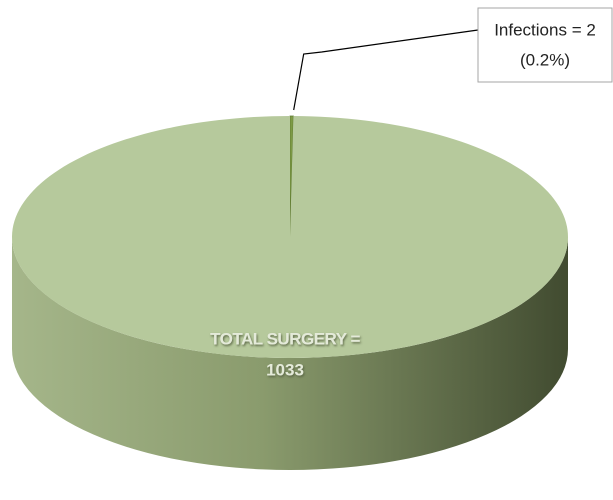 The width and height of the screenshot is (613, 500). I want to click on data-label: (0.2%), so click(545, 59).